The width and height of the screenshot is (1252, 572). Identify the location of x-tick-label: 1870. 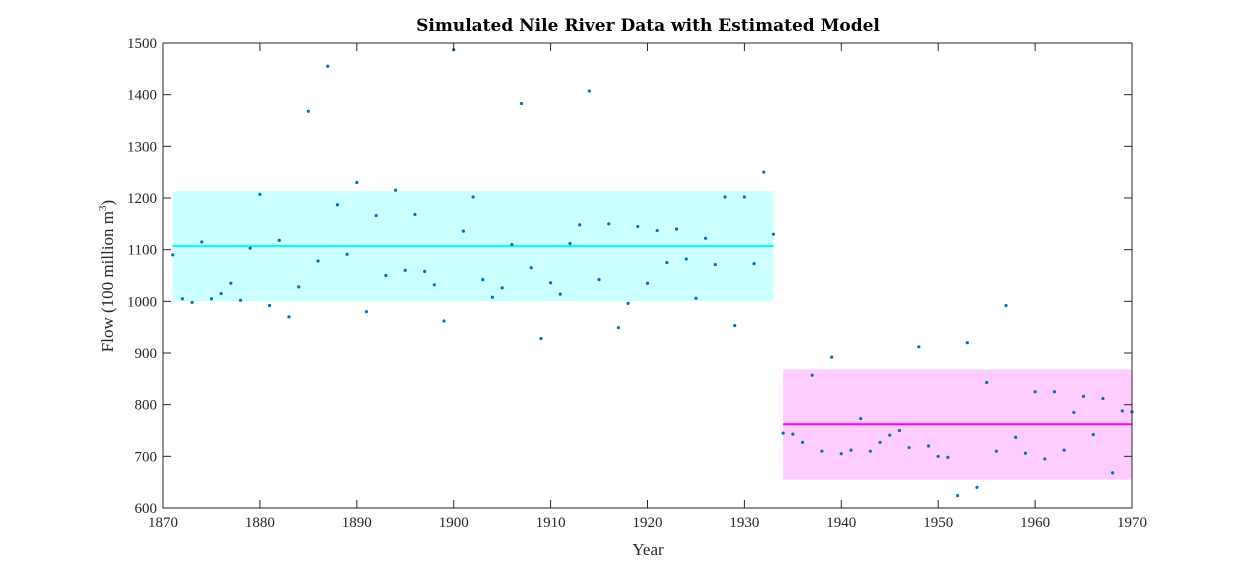
(163, 523).